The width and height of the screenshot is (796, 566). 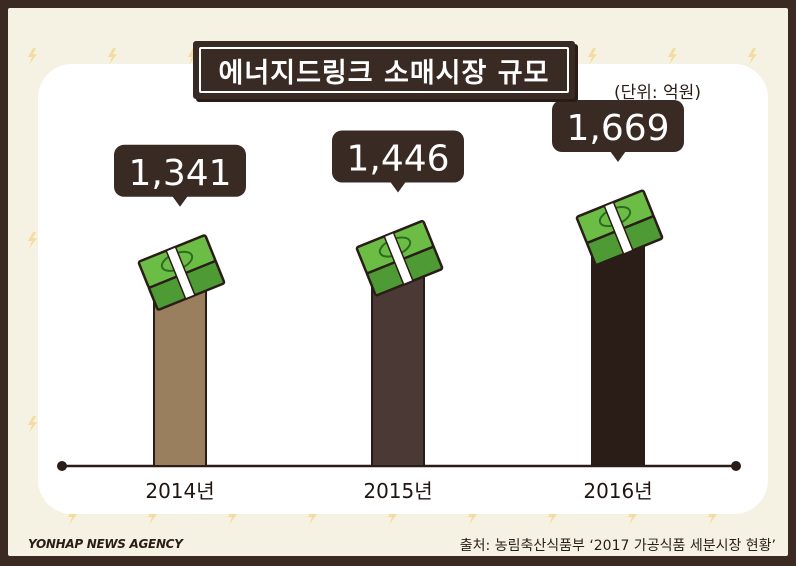 I want to click on value-label-1: 1,341, so click(x=179, y=173).